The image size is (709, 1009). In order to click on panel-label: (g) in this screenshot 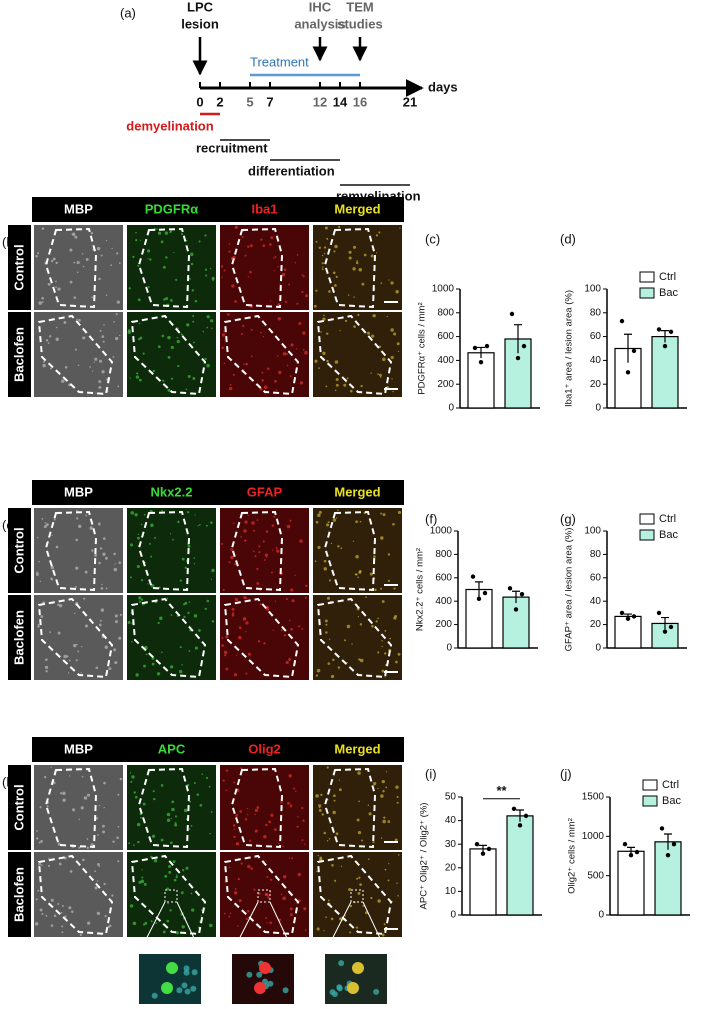, I will do `click(568, 518)`.